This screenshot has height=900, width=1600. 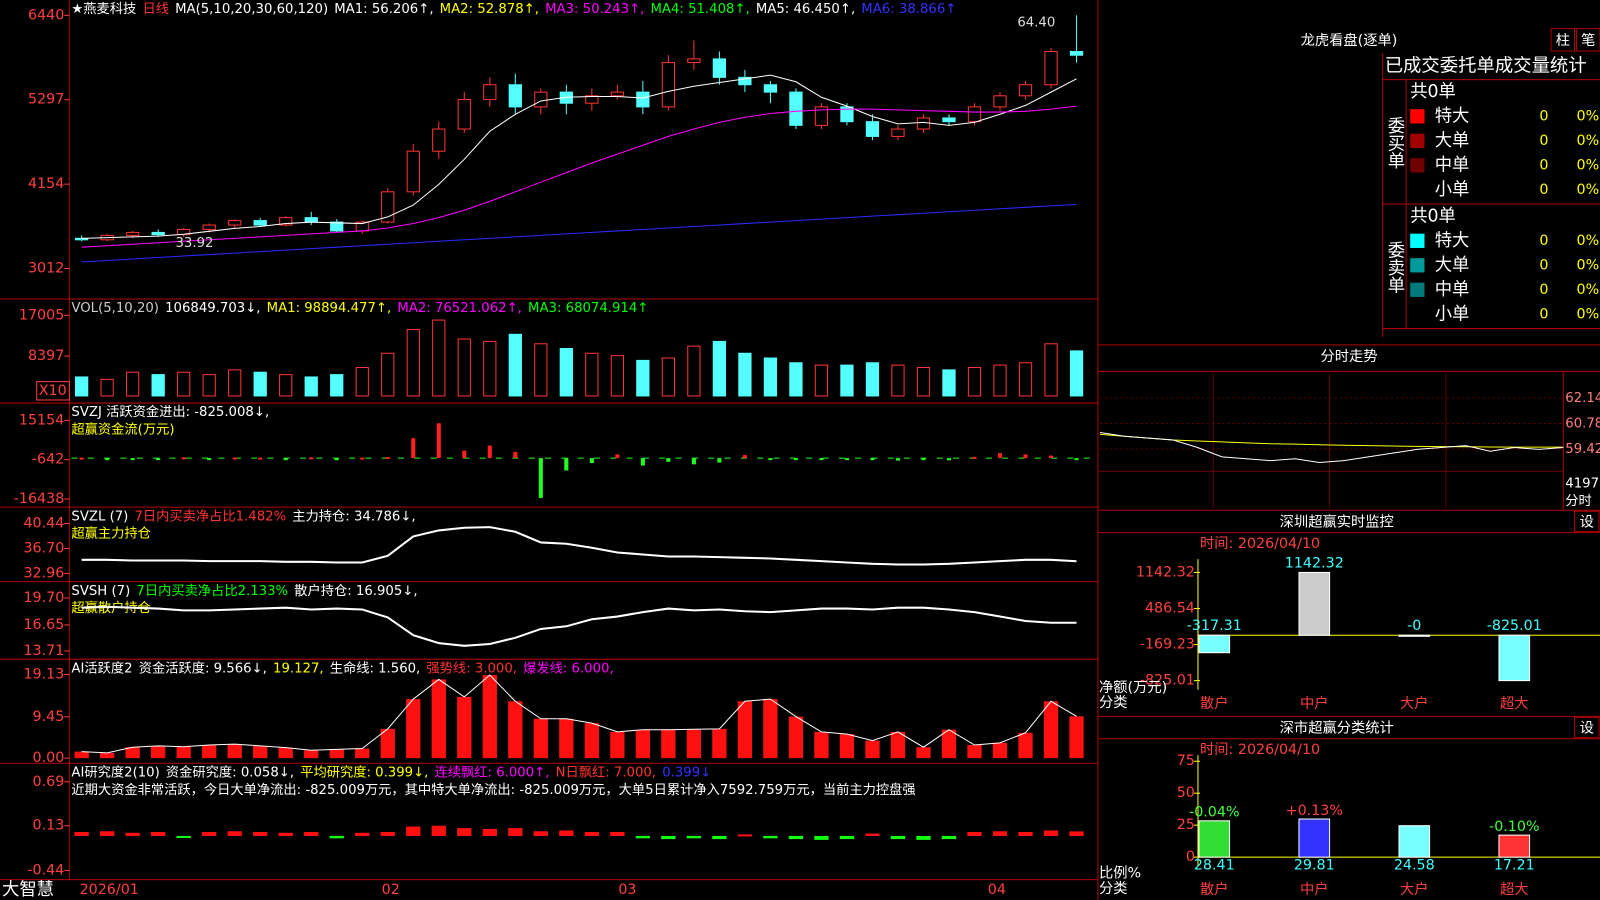 I want to click on legend-text: 资金研究度: 0.058↓,, so click(x=230, y=772).